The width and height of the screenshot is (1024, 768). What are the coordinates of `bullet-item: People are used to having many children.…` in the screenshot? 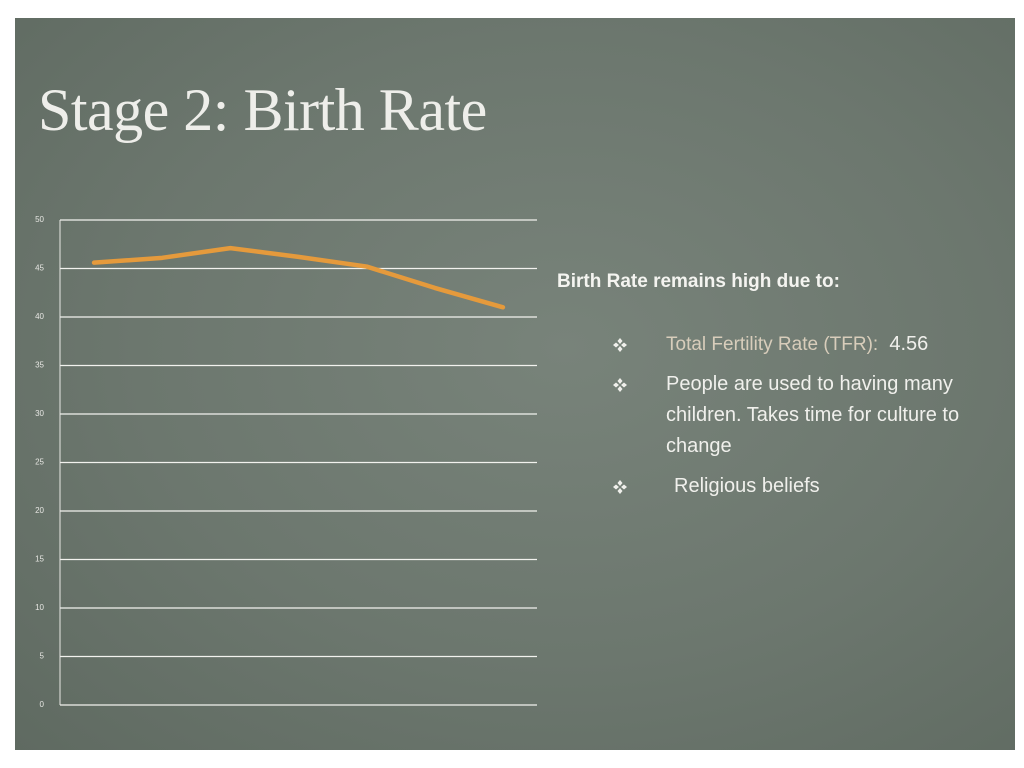 It's located at (813, 415).